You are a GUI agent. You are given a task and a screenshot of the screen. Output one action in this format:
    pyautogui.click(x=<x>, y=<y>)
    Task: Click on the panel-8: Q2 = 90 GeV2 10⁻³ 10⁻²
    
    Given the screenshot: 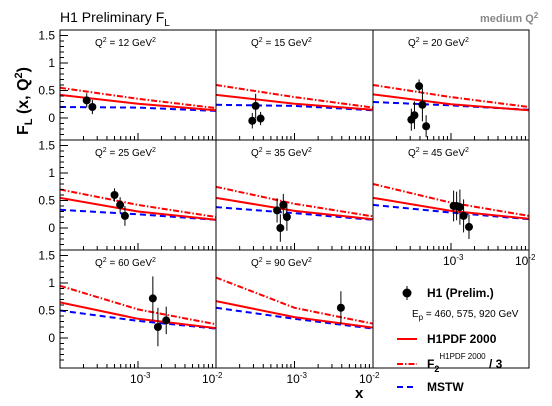 What is the action you would take?
    pyautogui.click(x=297, y=317)
    